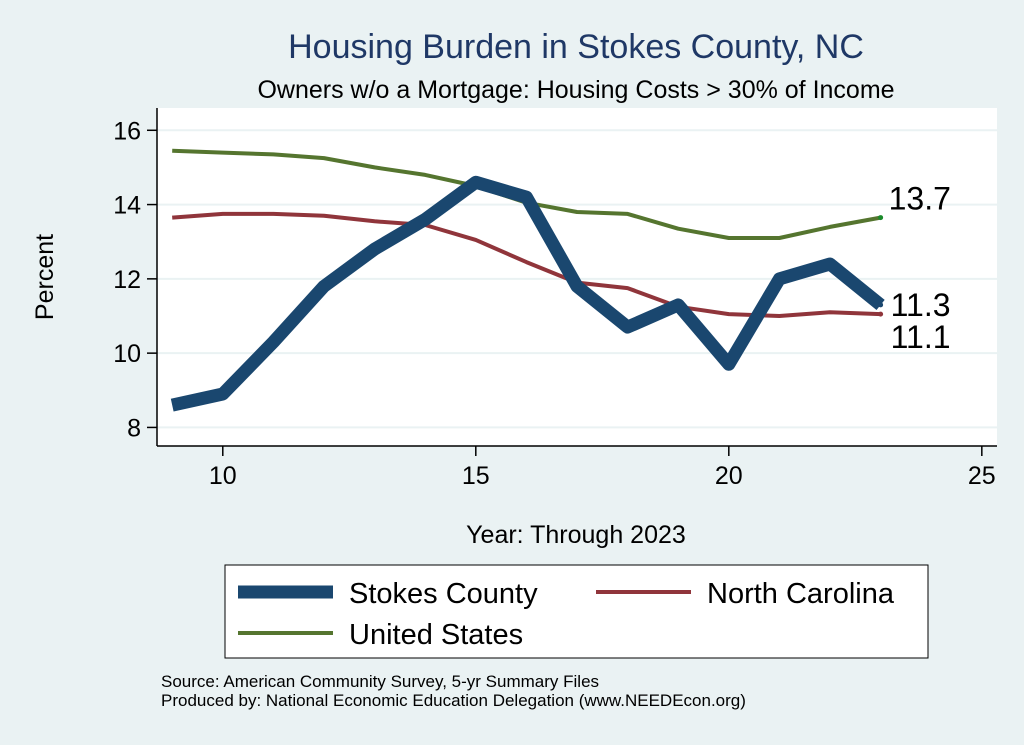  What do you see at coordinates (223, 476) in the screenshot?
I see `x-tick-label: 10` at bounding box center [223, 476].